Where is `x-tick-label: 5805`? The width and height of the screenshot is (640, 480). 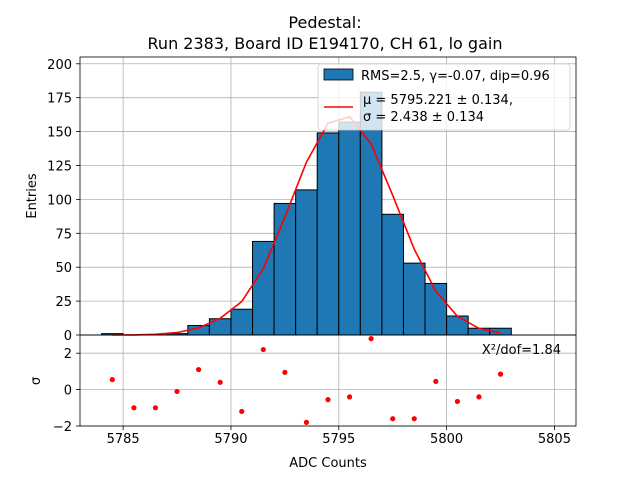
x-tick-label: 5805 is located at coordinates (554, 439).